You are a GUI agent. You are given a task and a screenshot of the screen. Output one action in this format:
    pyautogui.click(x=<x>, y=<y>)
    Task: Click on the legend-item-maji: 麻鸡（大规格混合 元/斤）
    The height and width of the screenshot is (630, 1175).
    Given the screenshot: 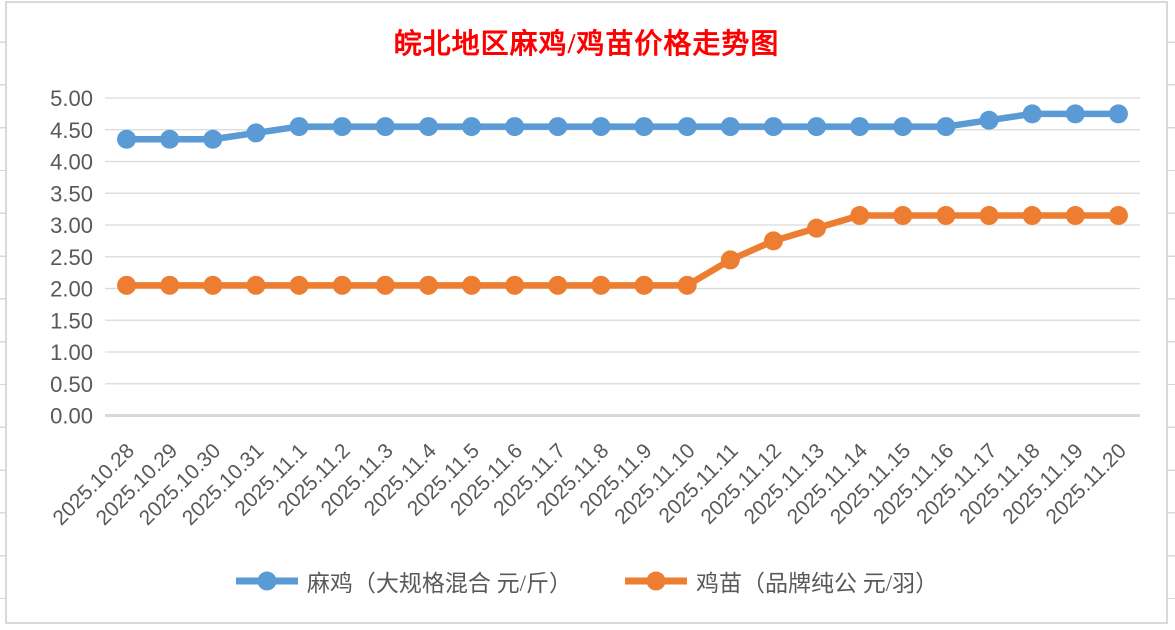 What is the action you would take?
    pyautogui.click(x=403, y=581)
    